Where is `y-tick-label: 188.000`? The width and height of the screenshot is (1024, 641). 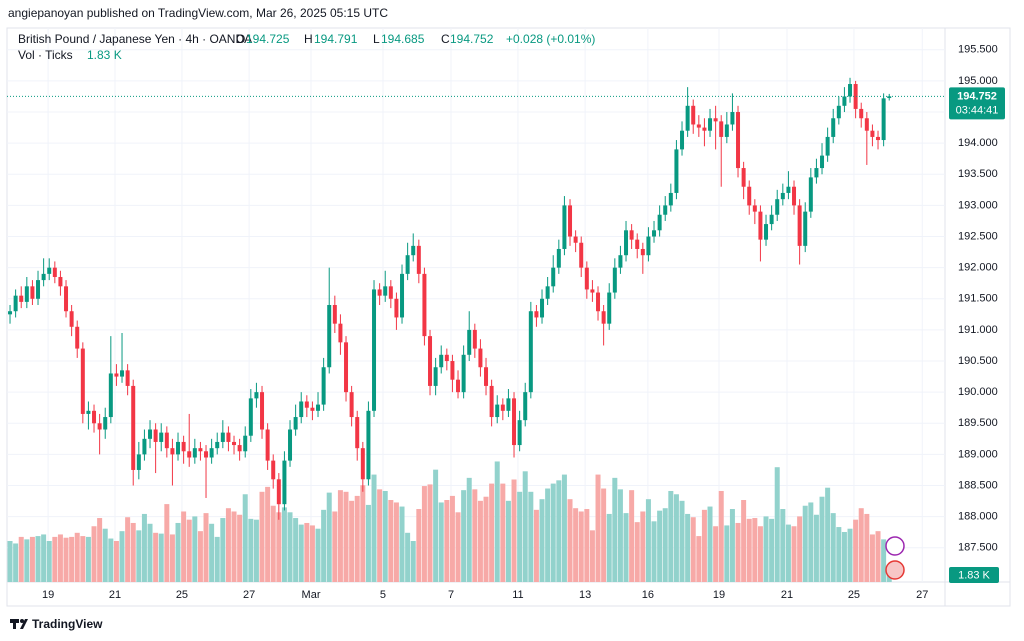
y-tick-label: 188.000 is located at coordinates (978, 517).